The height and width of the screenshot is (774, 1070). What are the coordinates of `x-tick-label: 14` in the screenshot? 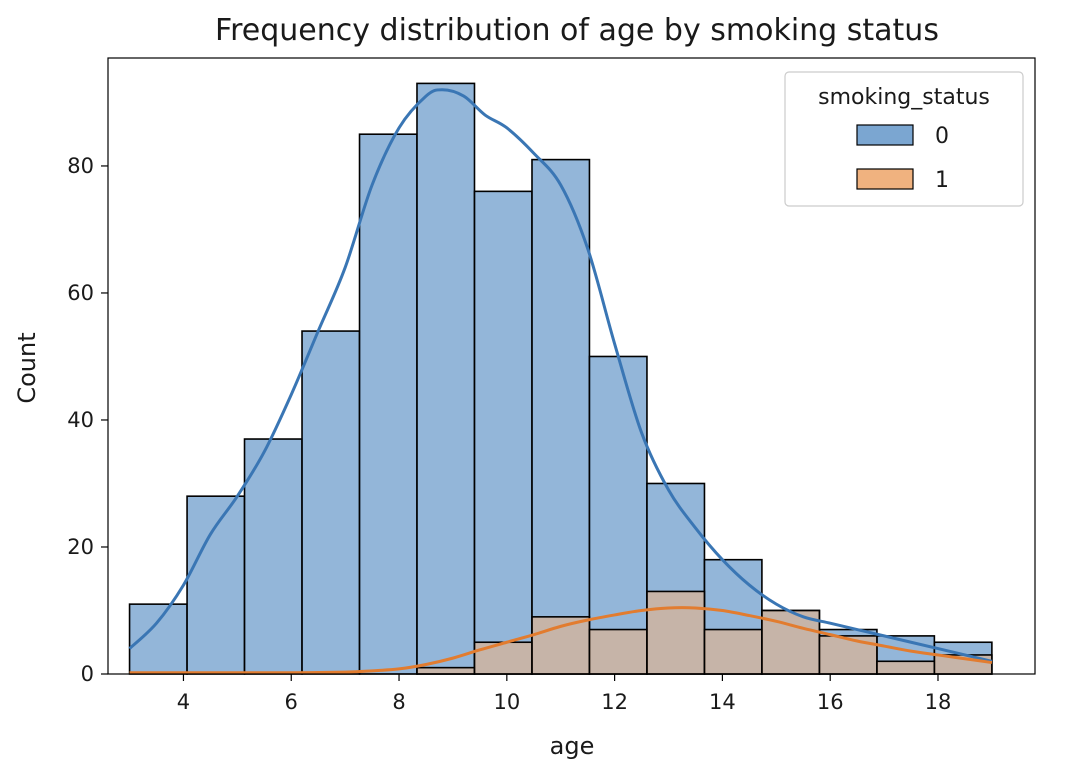 It's located at (722, 702).